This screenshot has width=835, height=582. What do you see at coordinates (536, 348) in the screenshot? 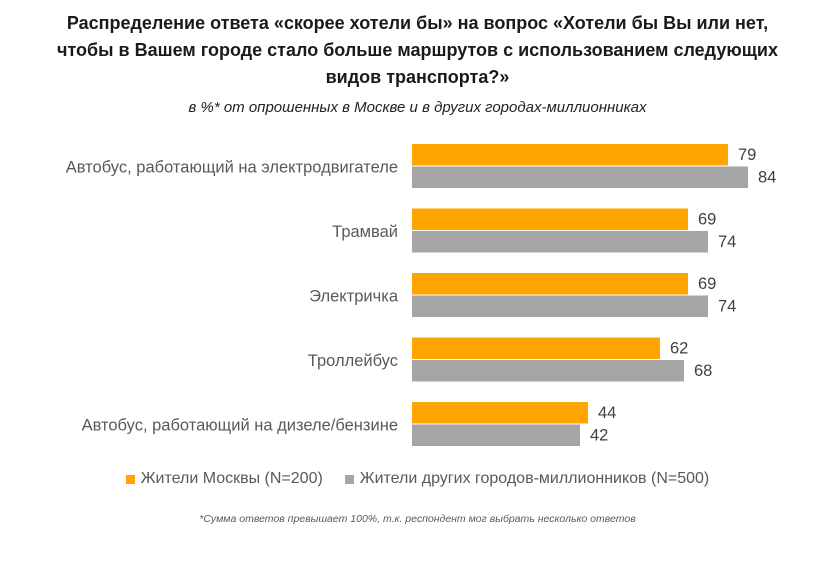
I see `bar-trolleybus-moscow` at bounding box center [536, 348].